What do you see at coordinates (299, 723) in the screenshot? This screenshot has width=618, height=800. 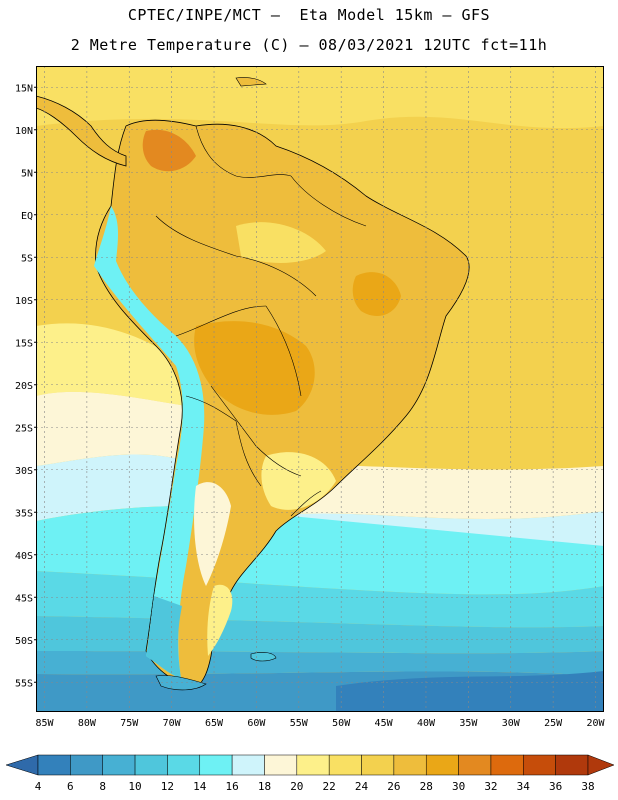 I see `lon-tick-label: 55W` at bounding box center [299, 723].